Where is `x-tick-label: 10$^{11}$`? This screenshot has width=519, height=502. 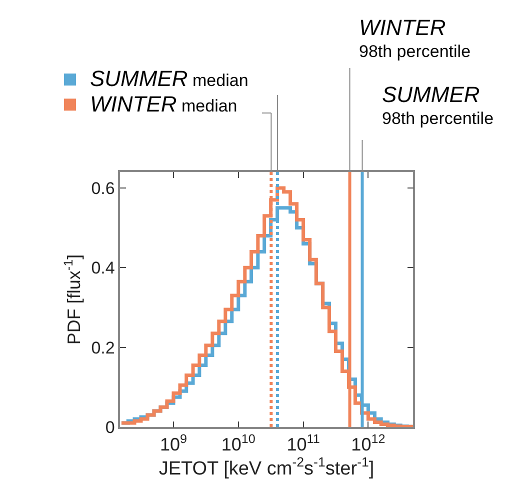 x-tick-label: 10$^{11}$ is located at coordinates (303, 443).